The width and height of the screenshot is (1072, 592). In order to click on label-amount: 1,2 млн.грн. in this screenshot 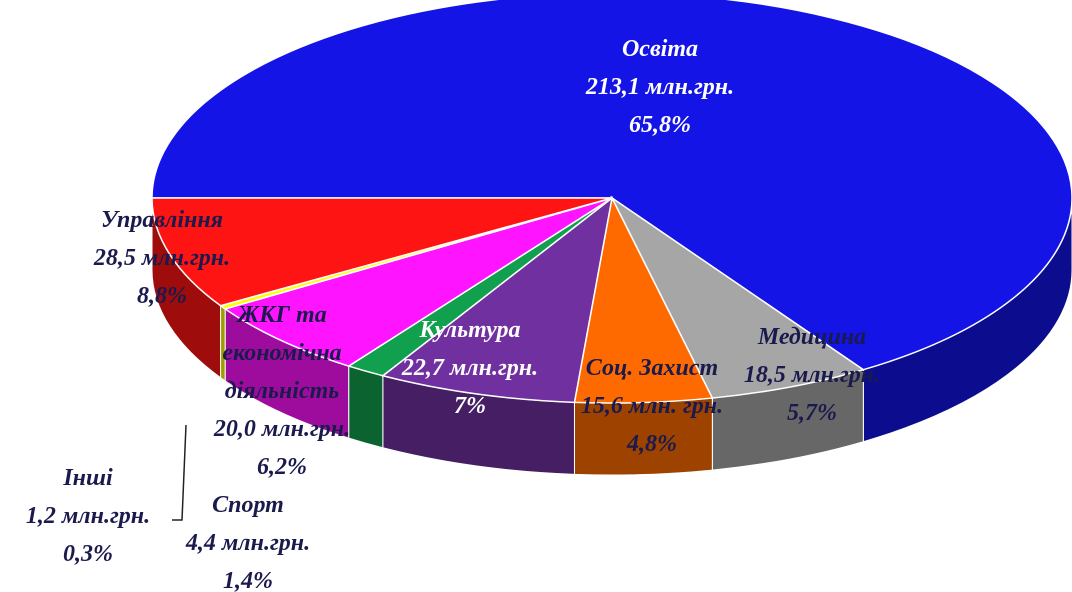, I will do `click(88, 516)`.